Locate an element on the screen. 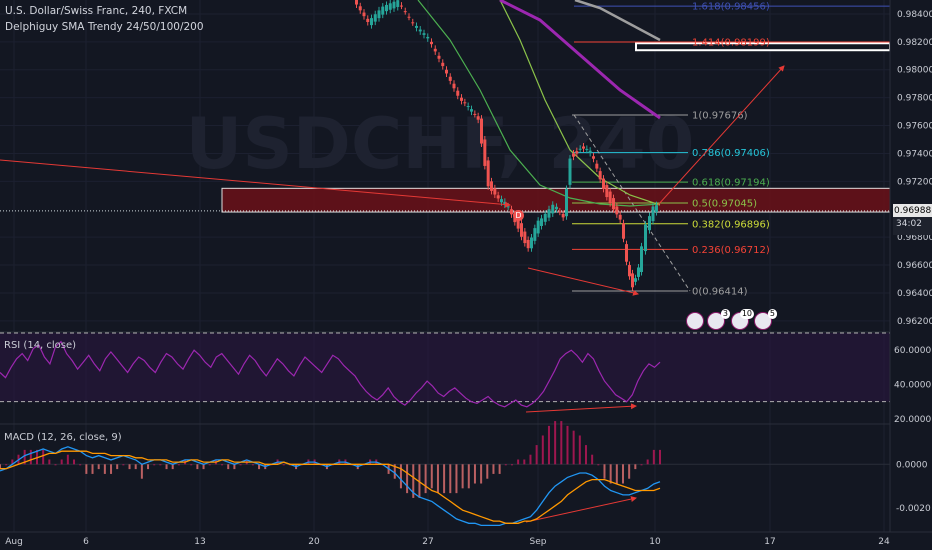  watermark: USDCHF, 240 is located at coordinates (440, 144).